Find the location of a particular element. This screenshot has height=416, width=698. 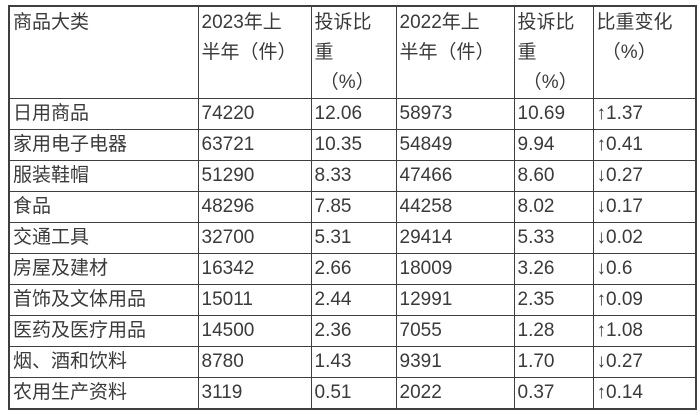

cell-2022-share: 9.94 is located at coordinates (553, 145).